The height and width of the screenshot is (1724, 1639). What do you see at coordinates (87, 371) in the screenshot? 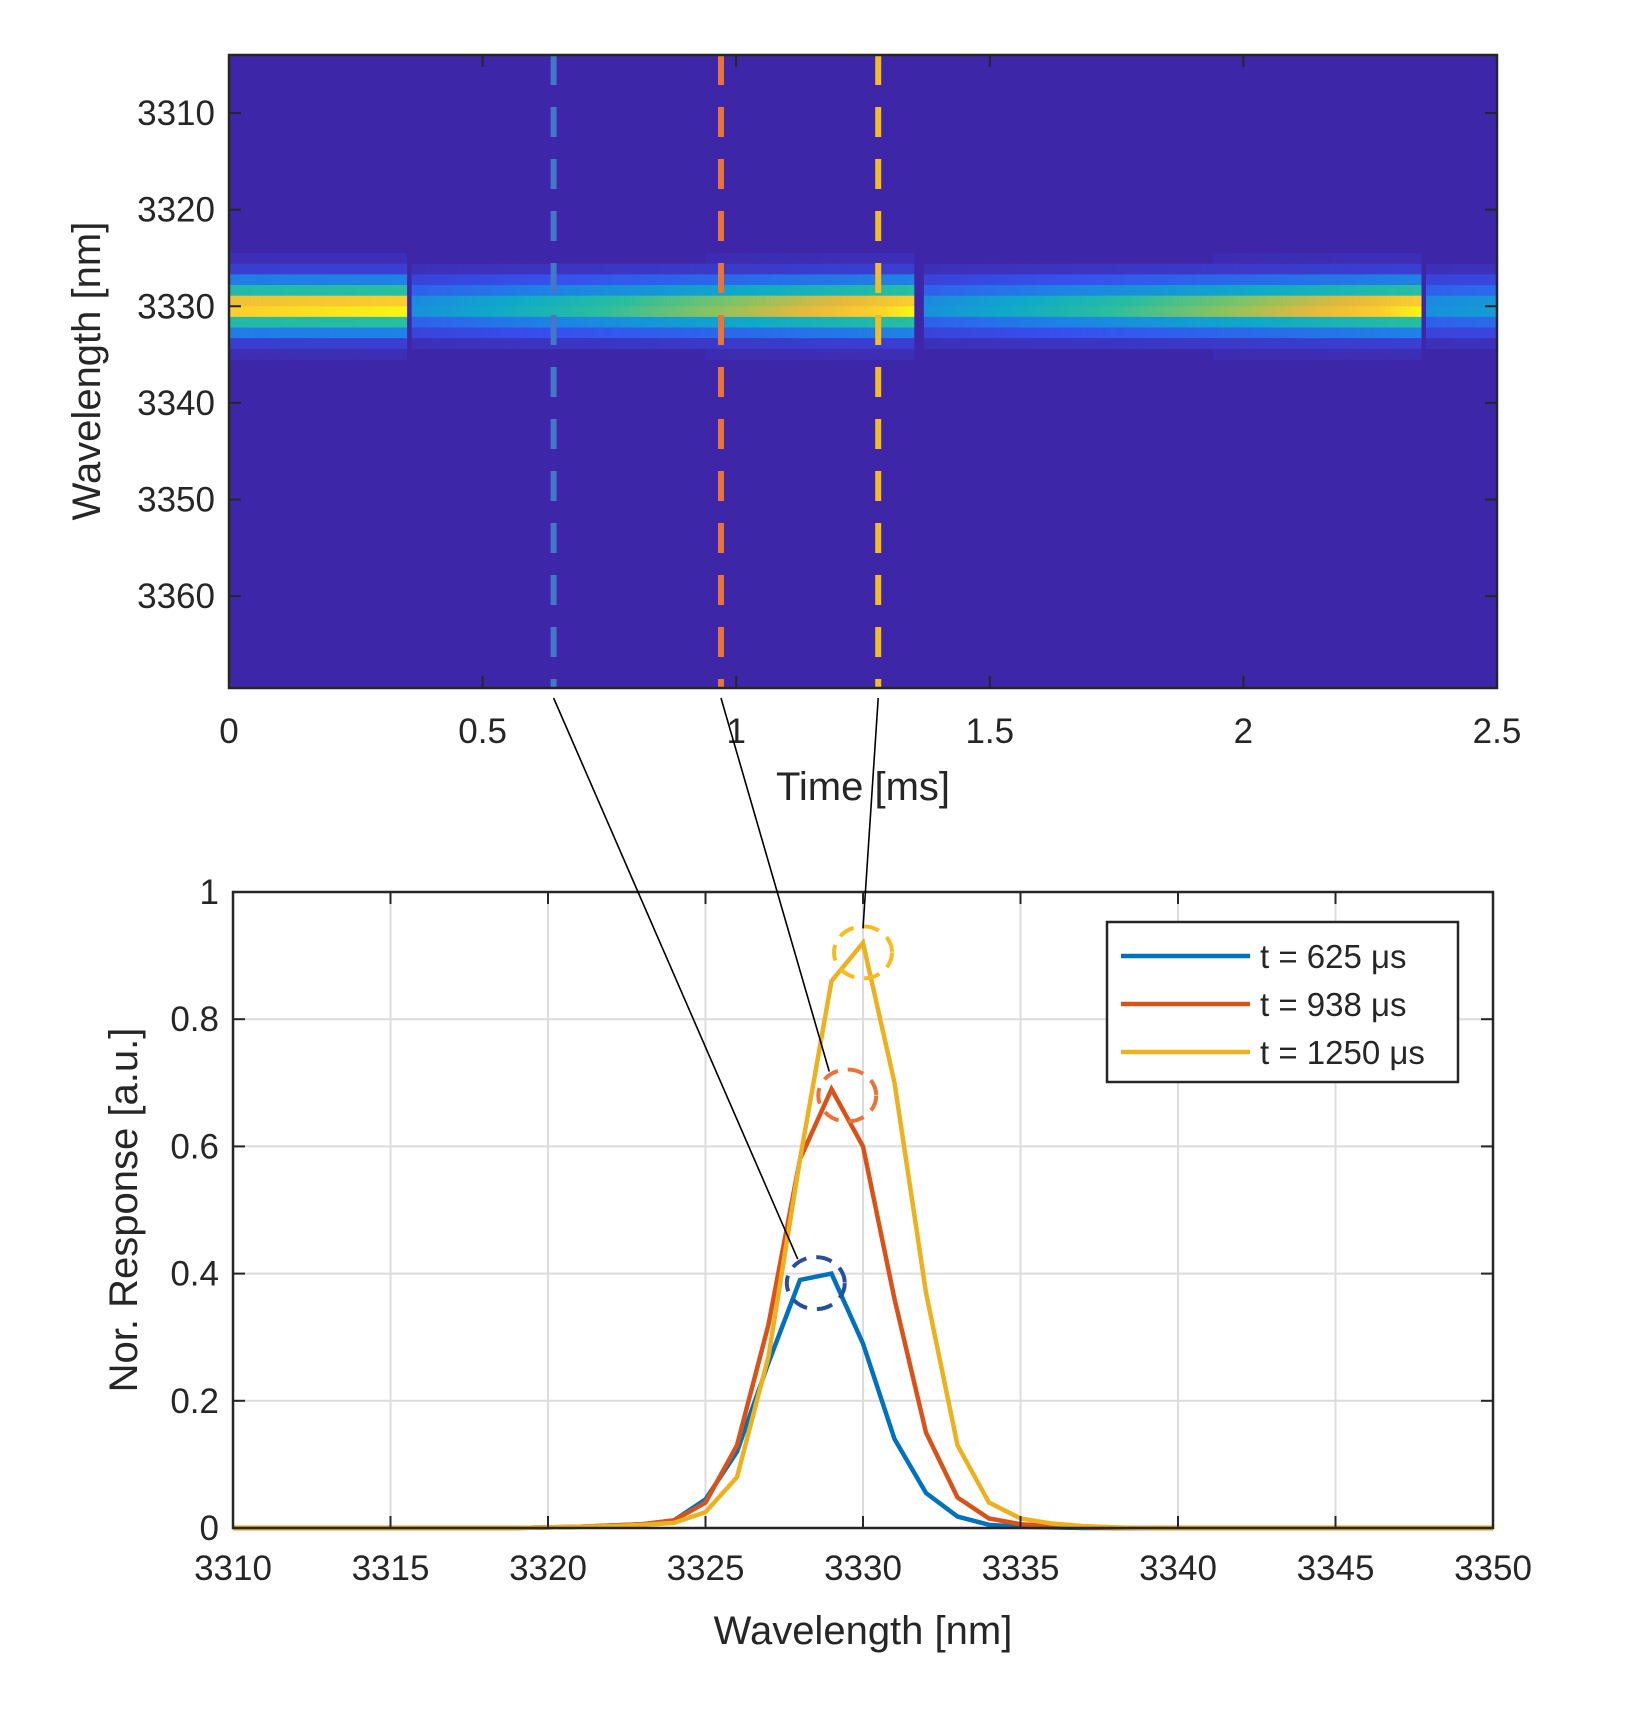
I see `top-y-axis-label: Wavelength [nm]` at bounding box center [87, 371].